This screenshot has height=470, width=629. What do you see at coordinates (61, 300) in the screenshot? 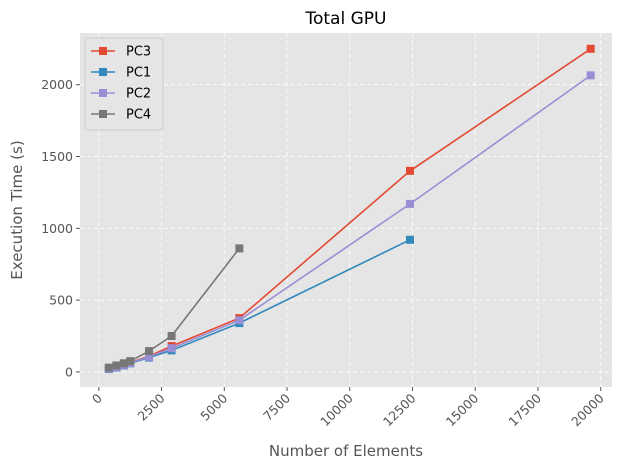
I see `y-tick-label: 500` at bounding box center [61, 300].